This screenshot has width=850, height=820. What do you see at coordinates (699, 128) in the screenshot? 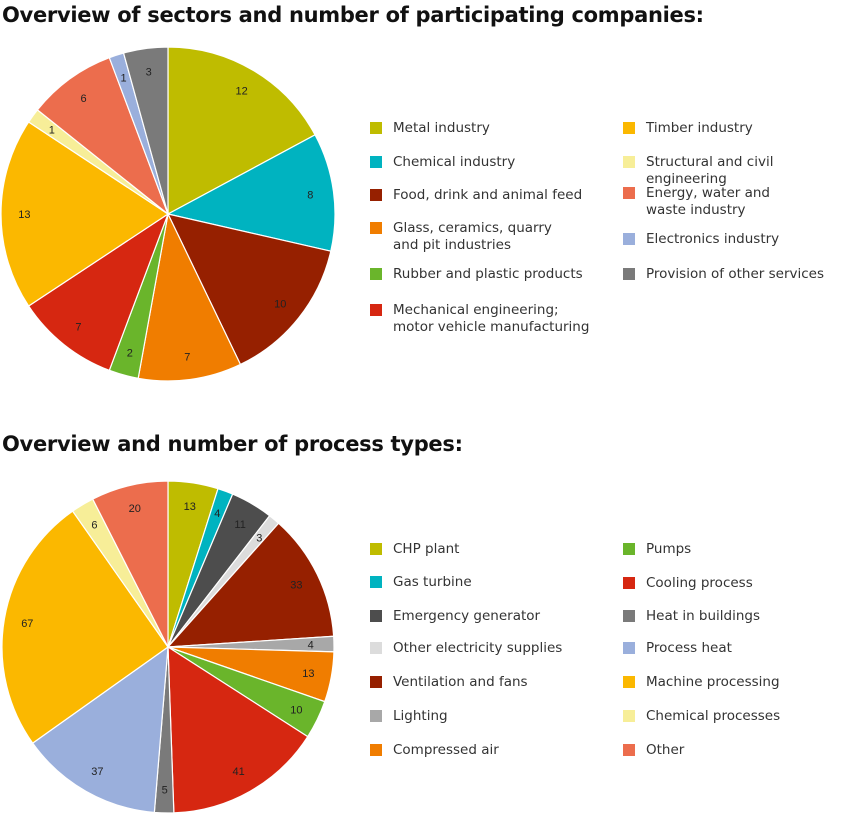
I see `legend-label: Timber industry` at bounding box center [699, 128].